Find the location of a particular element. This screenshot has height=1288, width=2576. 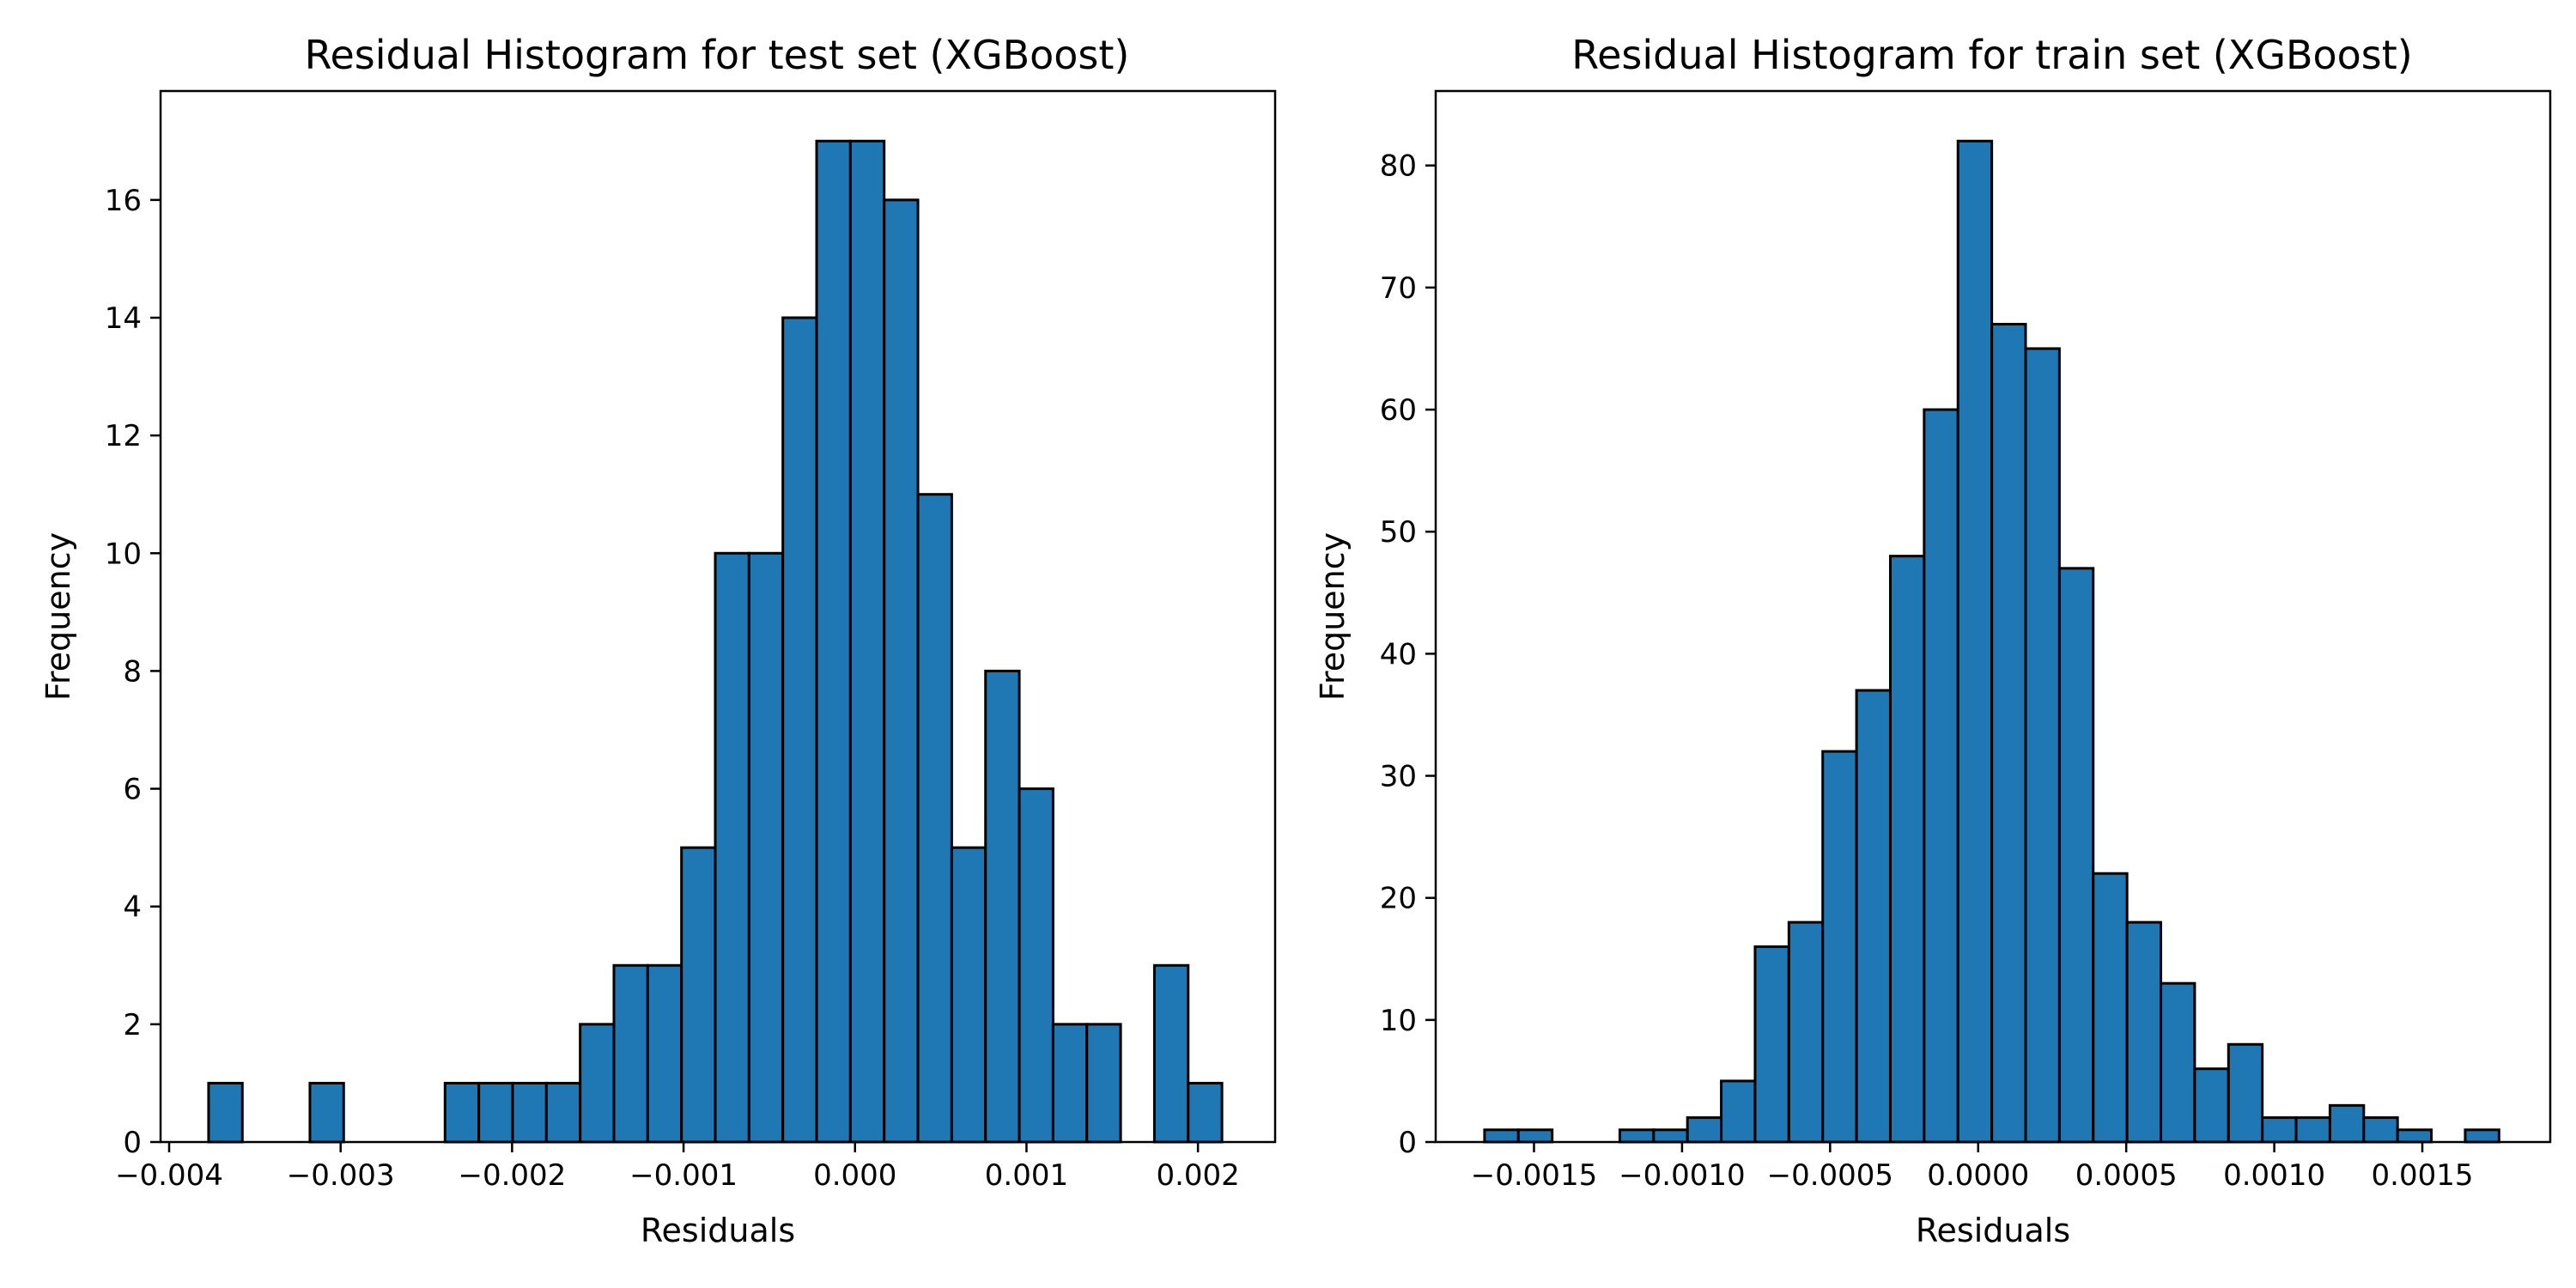

y-tick-label: 8 is located at coordinates (132, 671).